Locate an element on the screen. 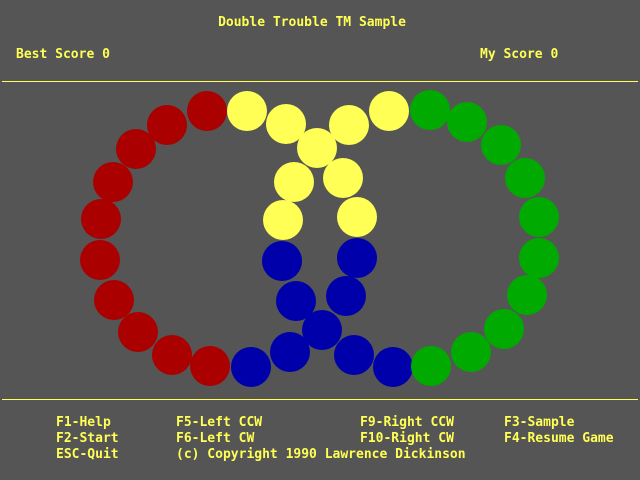 This screenshot has height=480, width=640. footer-divider is located at coordinates (320, 399).